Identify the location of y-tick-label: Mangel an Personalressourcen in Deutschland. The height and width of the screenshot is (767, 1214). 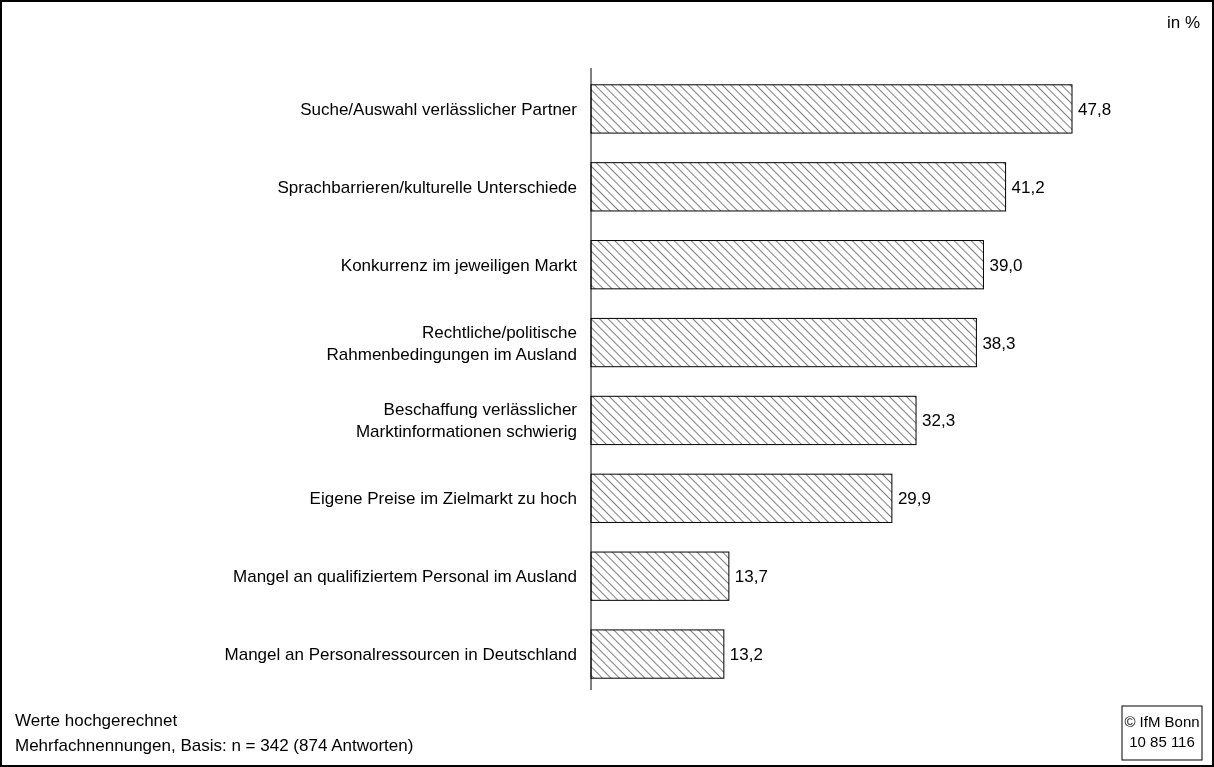
(400, 655).